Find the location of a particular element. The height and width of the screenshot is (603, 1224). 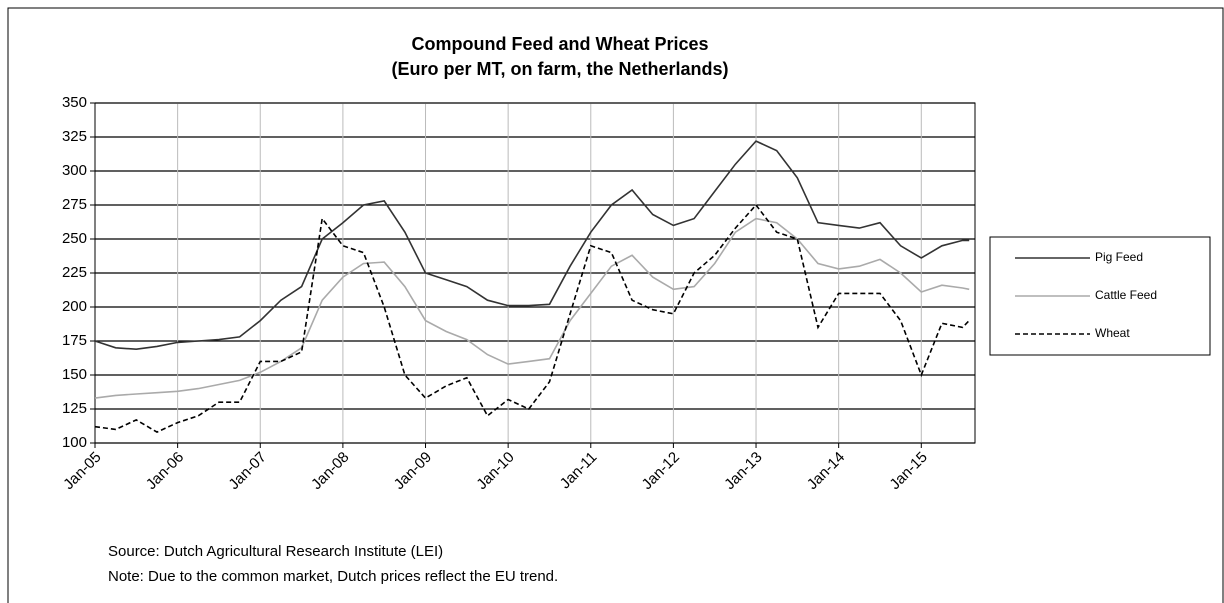

x-tick-label: Jan-08 is located at coordinates (330, 471).